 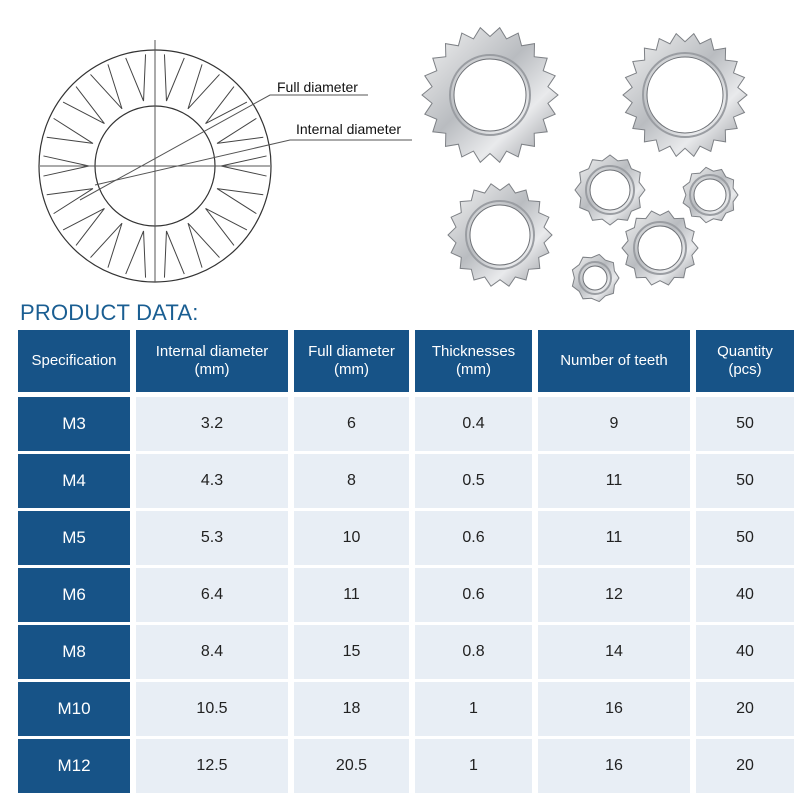 What do you see at coordinates (351, 361) in the screenshot?
I see `col-header-full-diameter: Full diameter (mm)` at bounding box center [351, 361].